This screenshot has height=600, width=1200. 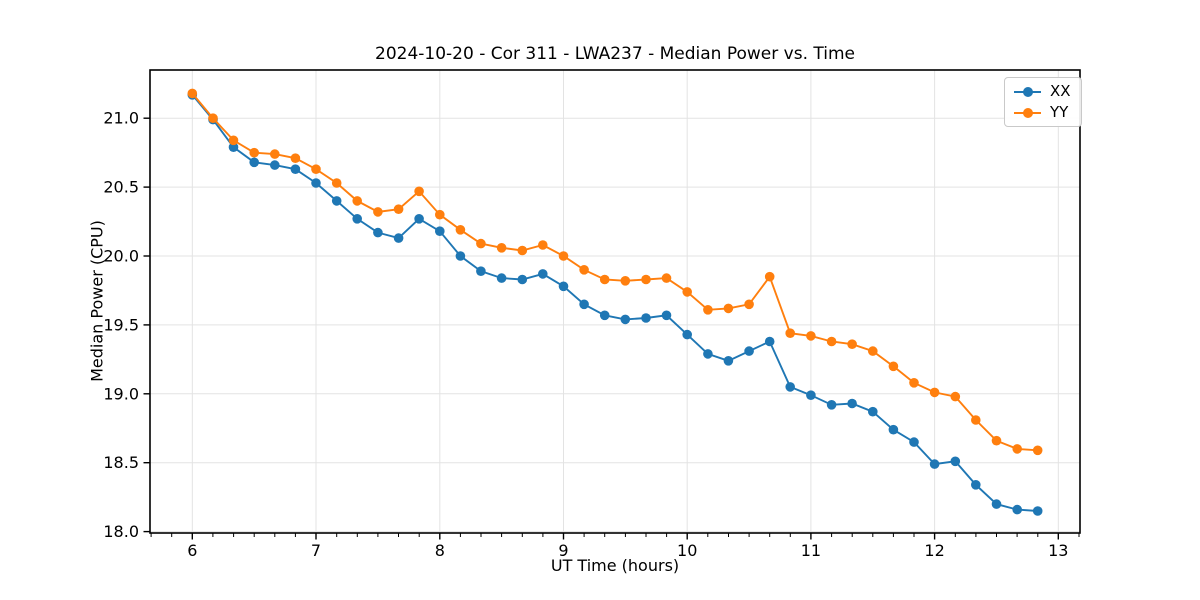 What do you see at coordinates (1058, 550) in the screenshot?
I see `x-tick-label: 13` at bounding box center [1058, 550].